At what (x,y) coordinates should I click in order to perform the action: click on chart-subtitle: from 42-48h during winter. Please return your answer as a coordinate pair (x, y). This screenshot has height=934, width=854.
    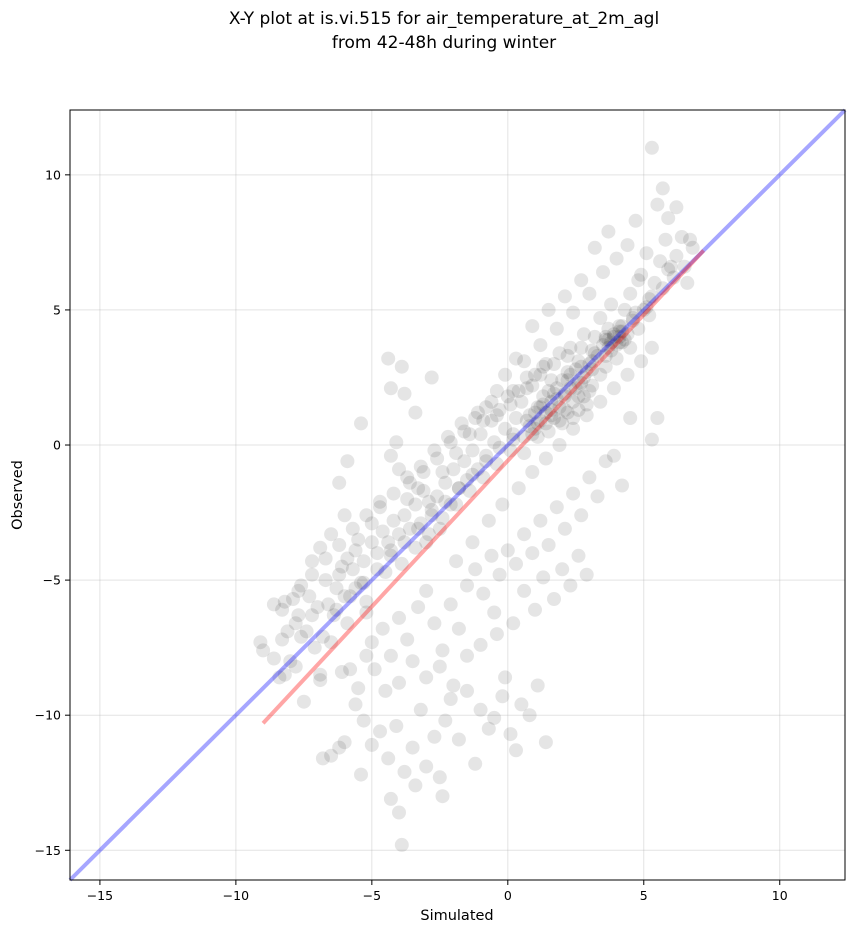
    Looking at the image, I should click on (444, 43).